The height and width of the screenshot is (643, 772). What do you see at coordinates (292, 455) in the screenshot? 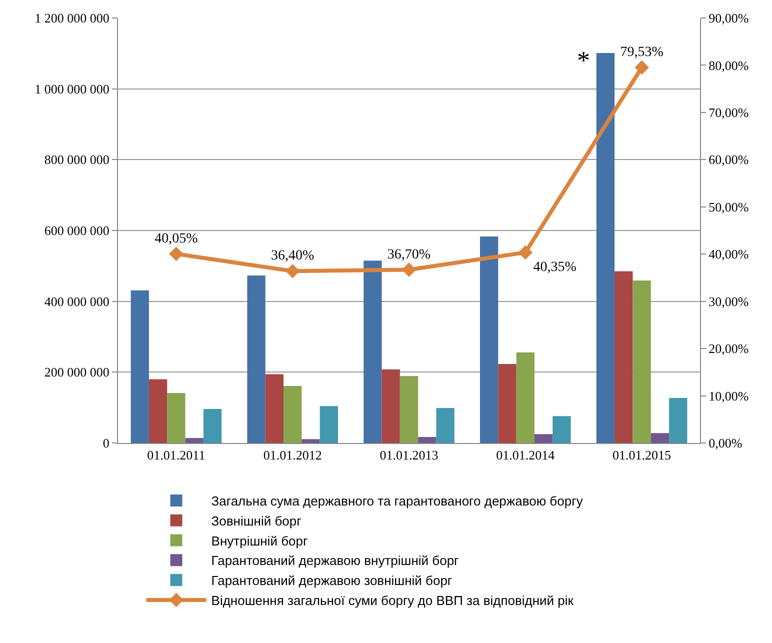
I see `x-tick-label: 01.01.2012` at bounding box center [292, 455].